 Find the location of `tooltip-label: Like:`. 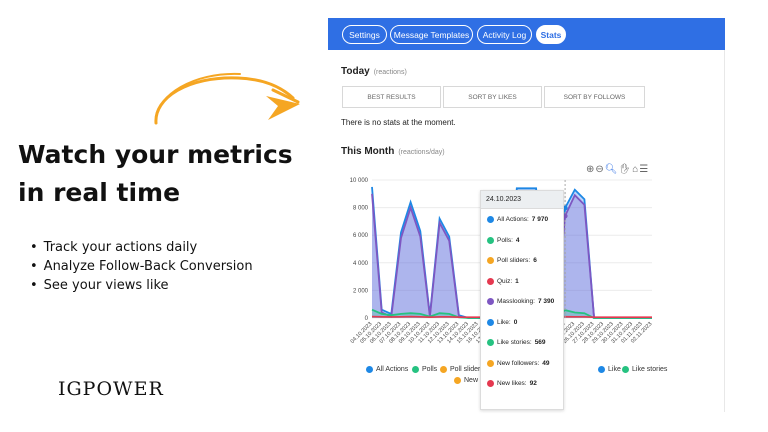

tooltip-label: Like: is located at coordinates (504, 322).